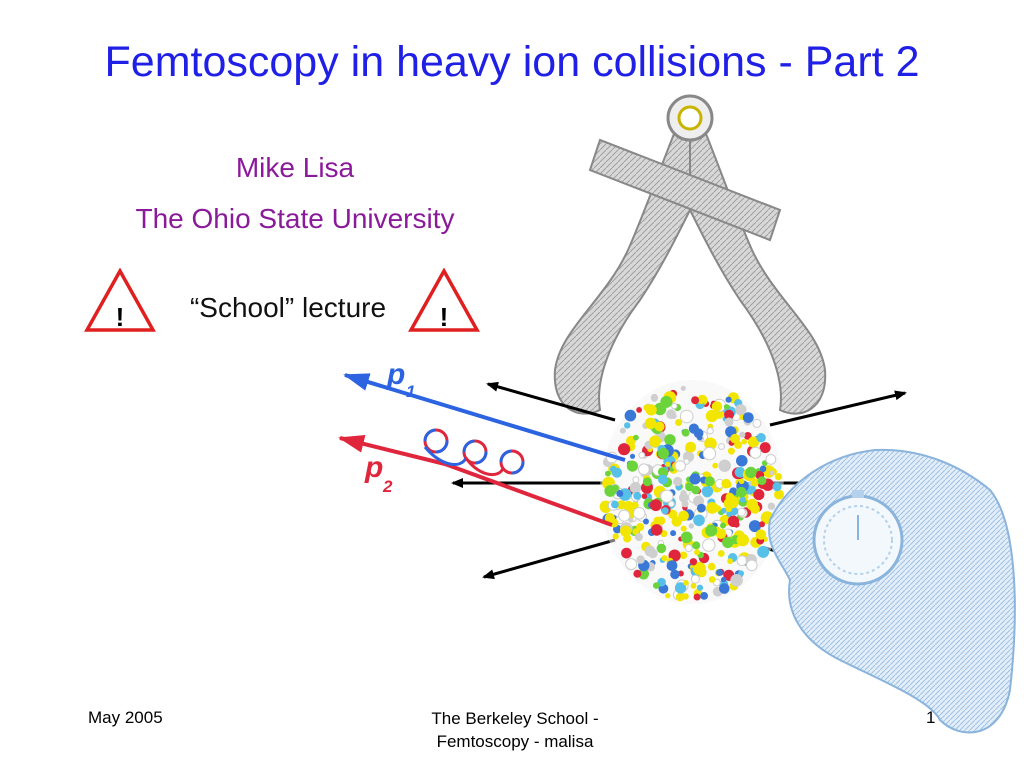 The width and height of the screenshot is (1024, 768). I want to click on footer-date: May 2005, so click(125, 717).